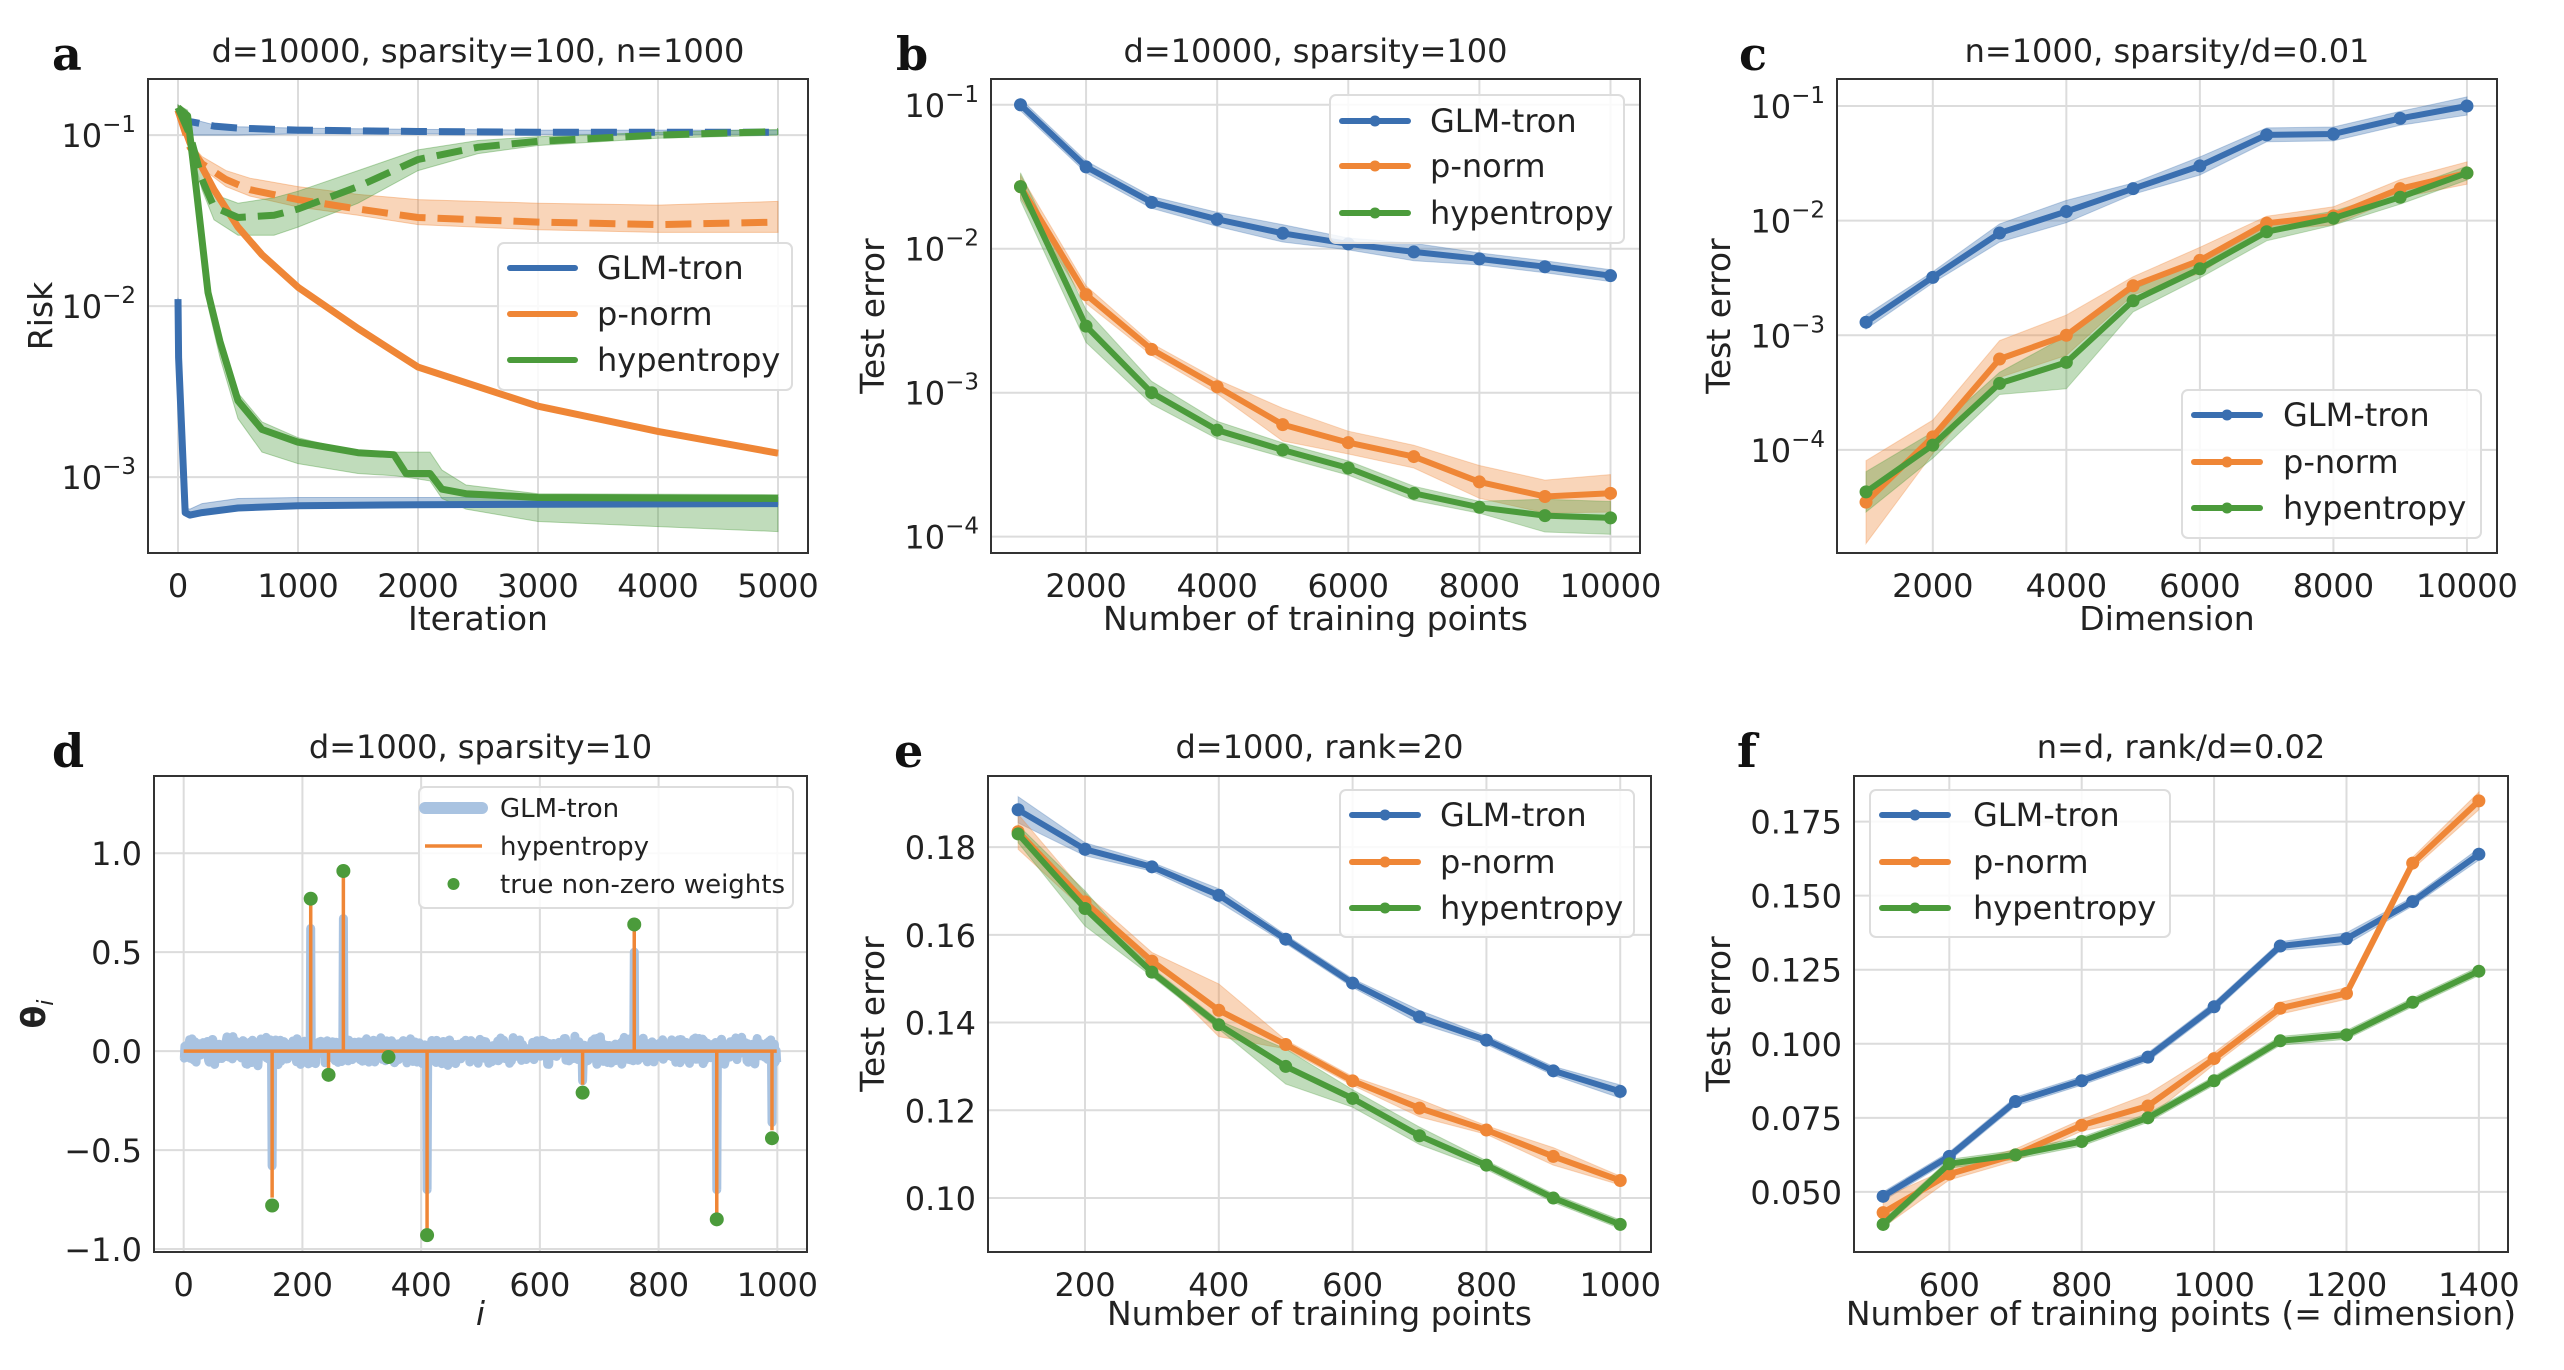 The width and height of the screenshot is (2564, 1370). I want to click on tick-exponent: −2, so click(119, 296).